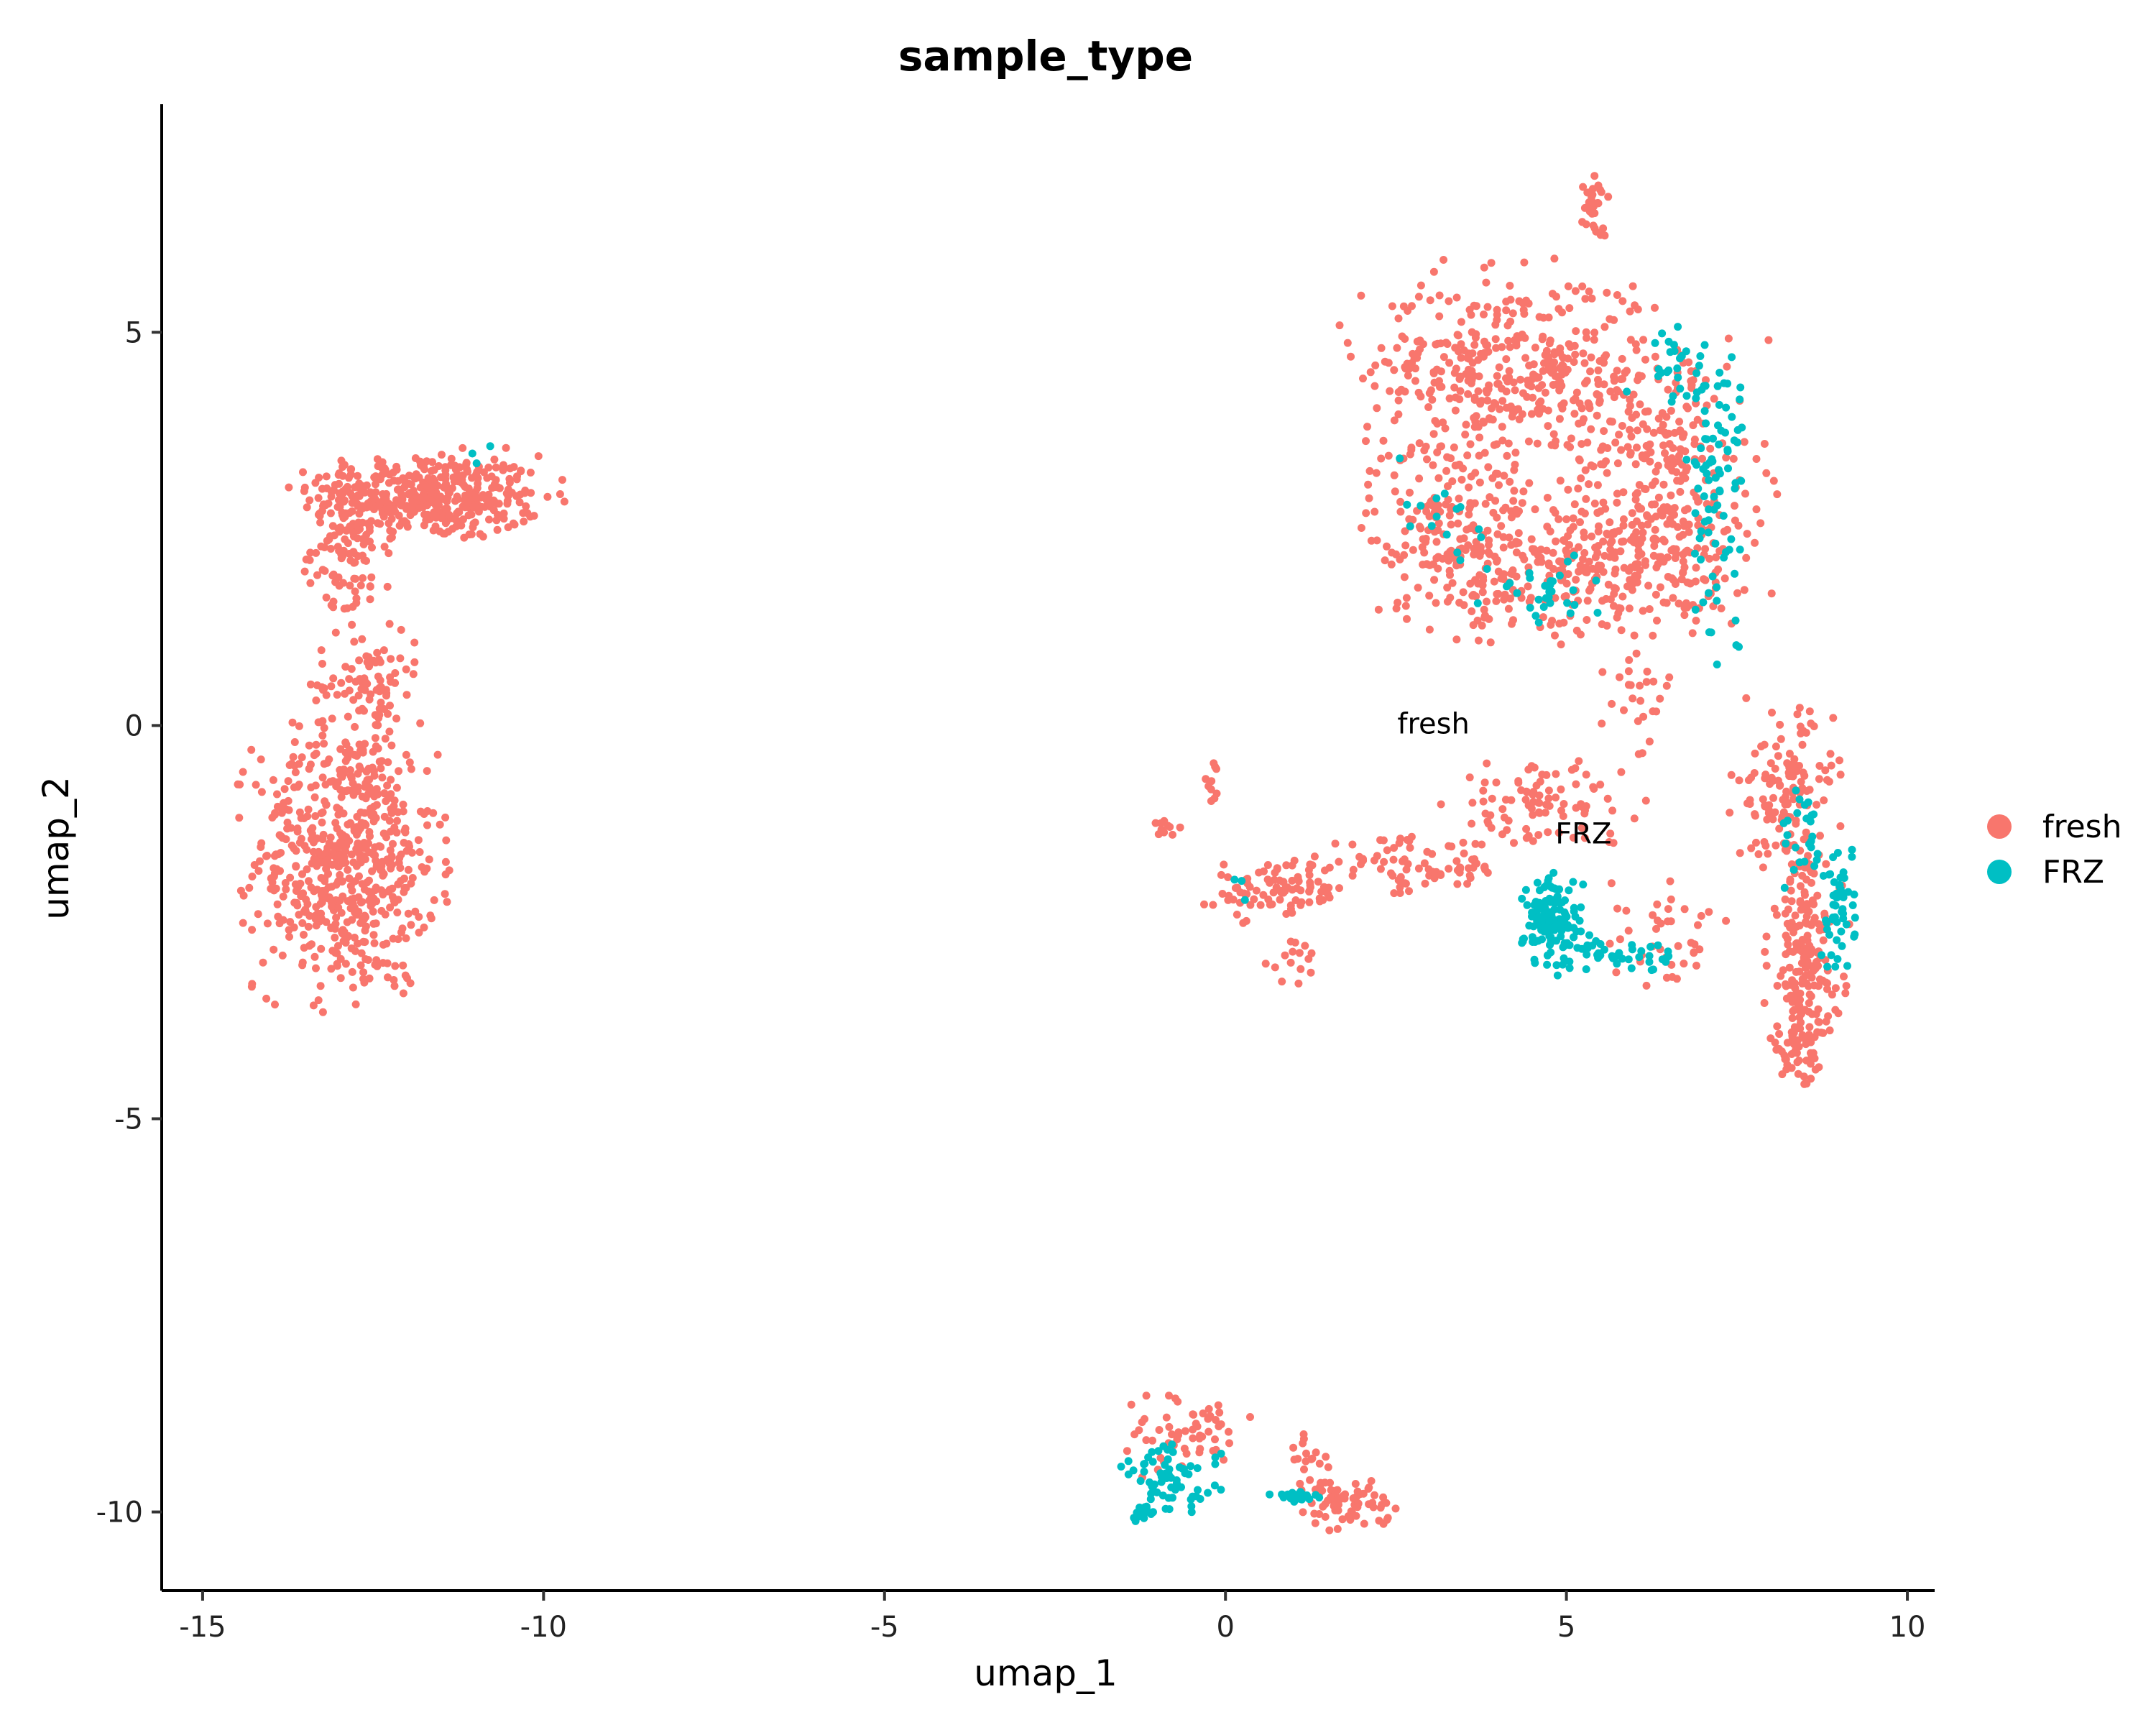 This screenshot has height=1725, width=2156. What do you see at coordinates (2082, 827) in the screenshot?
I see `legend-label-fresh: fresh` at bounding box center [2082, 827].